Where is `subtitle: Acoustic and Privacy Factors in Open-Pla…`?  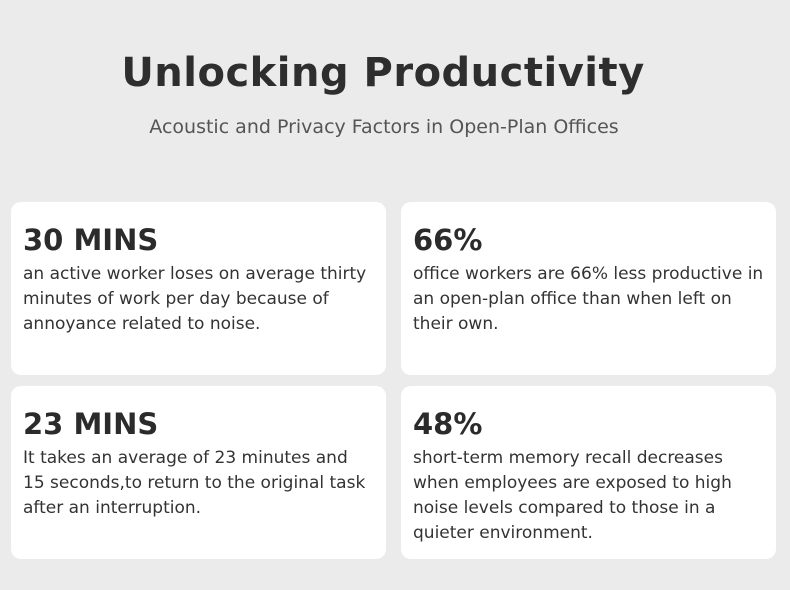 subtitle: Acoustic and Privacy Factors in Open-Pla… is located at coordinates (384, 127).